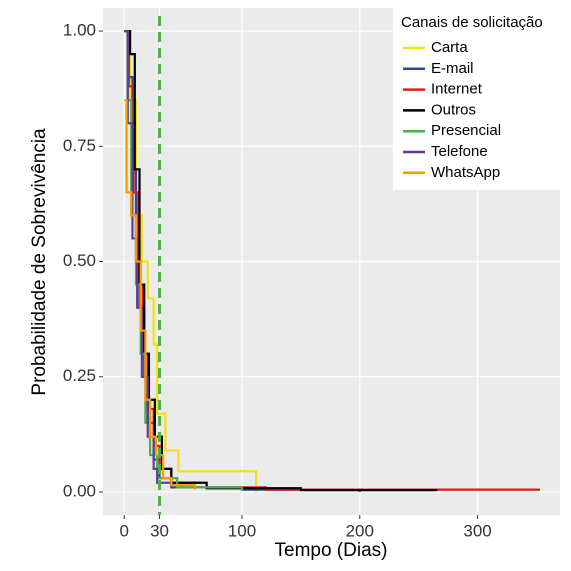 Image resolution: width=571 pixels, height=571 pixels. Describe the element at coordinates (472, 22) in the screenshot. I see `legend-title: Canais de solicitação` at that location.